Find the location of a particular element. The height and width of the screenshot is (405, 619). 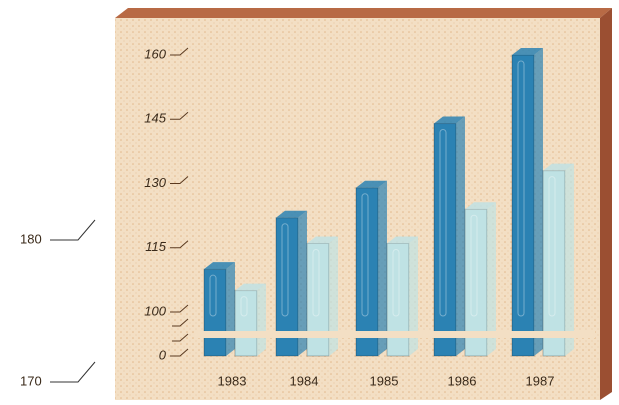

reference-numeral: 170 is located at coordinates (31, 380).